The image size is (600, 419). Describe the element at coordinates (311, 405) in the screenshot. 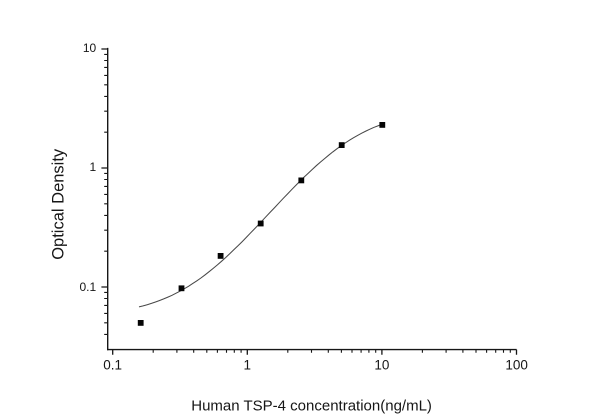

I see `svg-text:Human TSP-4 concentration(ng/m: Human TSP-4 concentration(ng/mL)` at that location.